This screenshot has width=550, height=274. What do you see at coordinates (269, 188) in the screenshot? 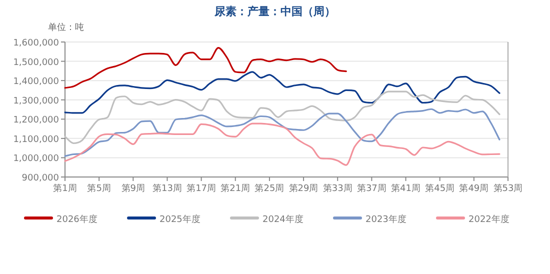
I see `x-tick-label: 第25周` at bounding box center [269, 188].